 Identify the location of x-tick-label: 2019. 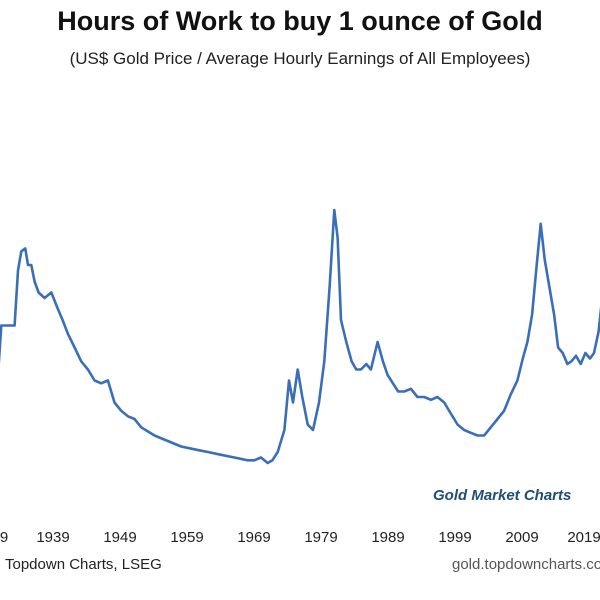
(583, 537).